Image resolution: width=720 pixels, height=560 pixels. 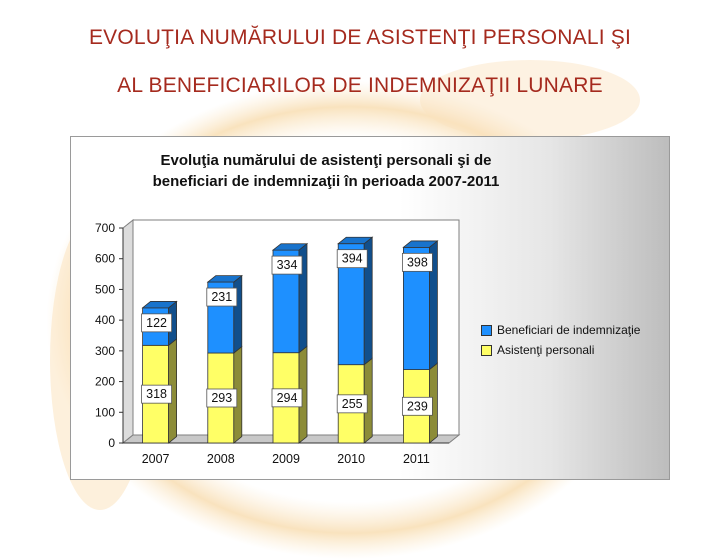 I want to click on data-label-box-2010-s0, so click(x=352, y=404).